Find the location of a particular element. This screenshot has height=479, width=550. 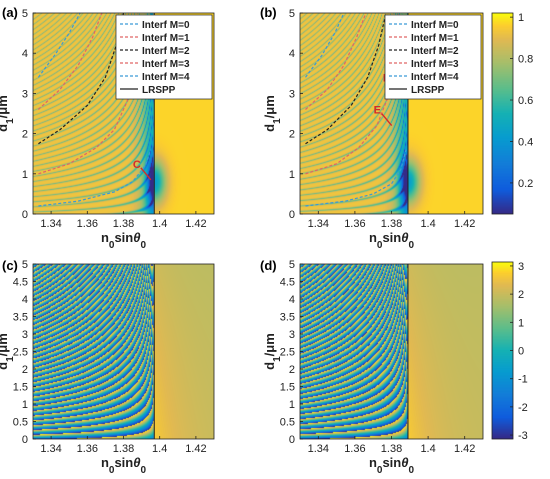

panel-d-x-axis-label: n0sinθ0 is located at coordinates (392, 465).